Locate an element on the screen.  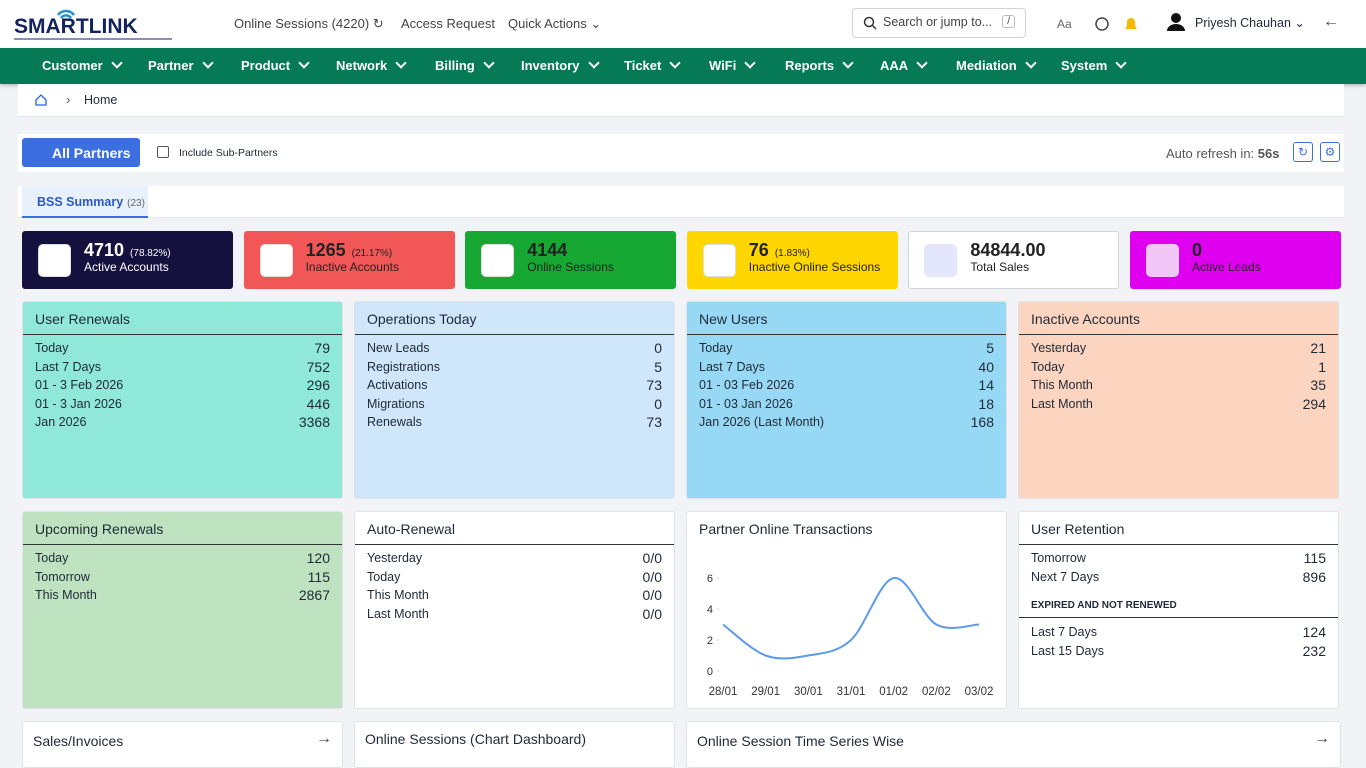
nav-item: Partner is located at coordinates (180, 65).